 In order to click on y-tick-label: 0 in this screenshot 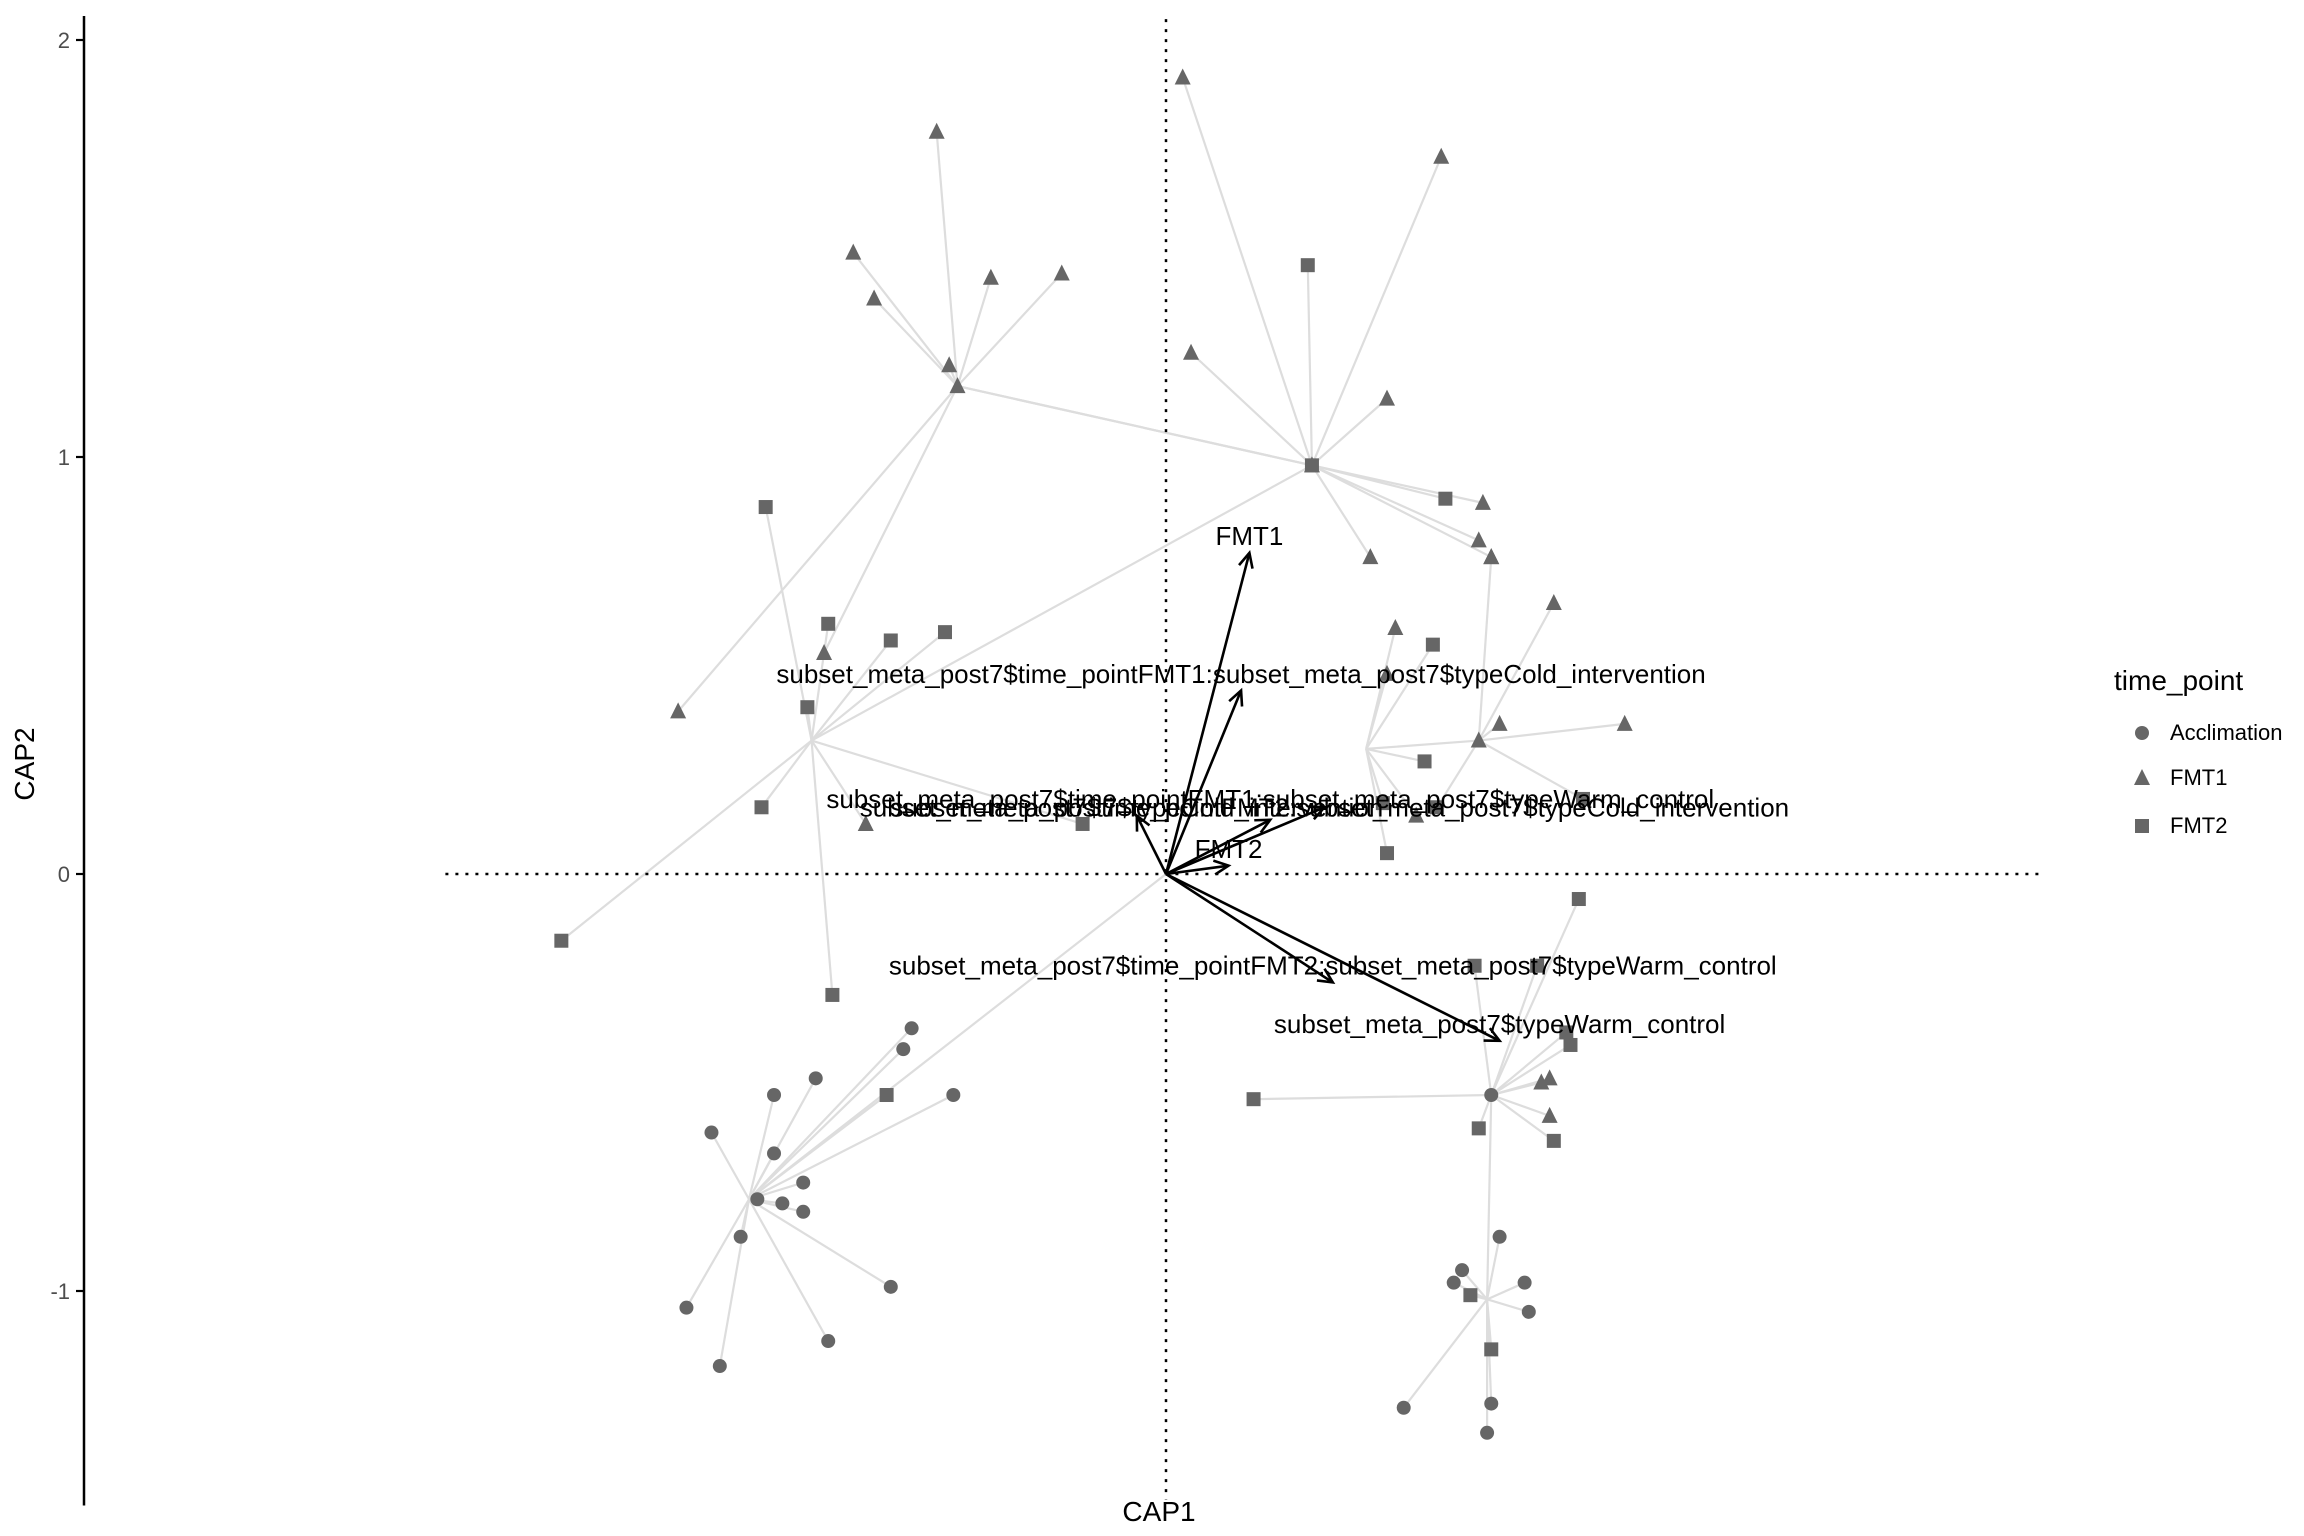, I will do `click(64, 874)`.